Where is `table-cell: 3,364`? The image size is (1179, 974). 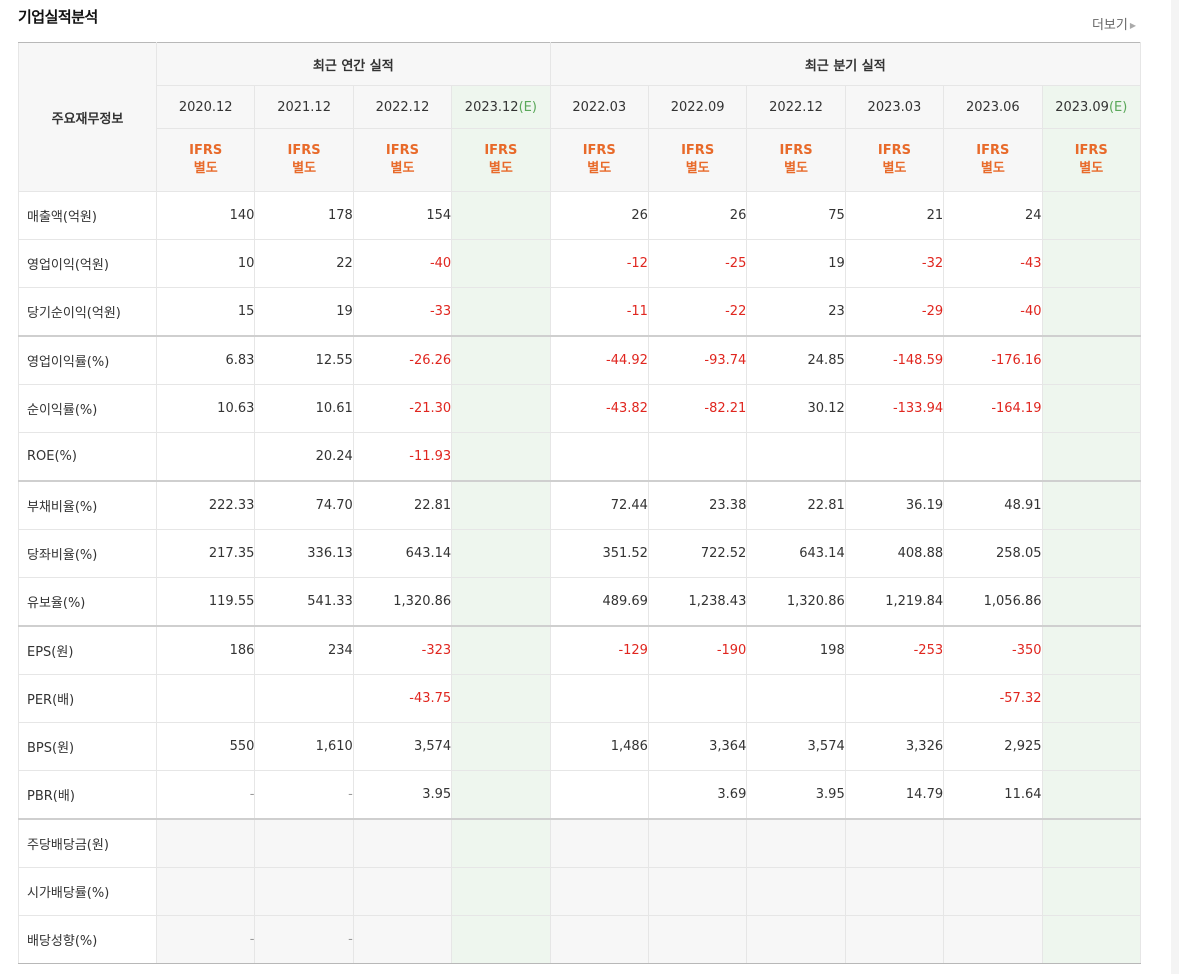
table-cell: 3,364 is located at coordinates (697, 746).